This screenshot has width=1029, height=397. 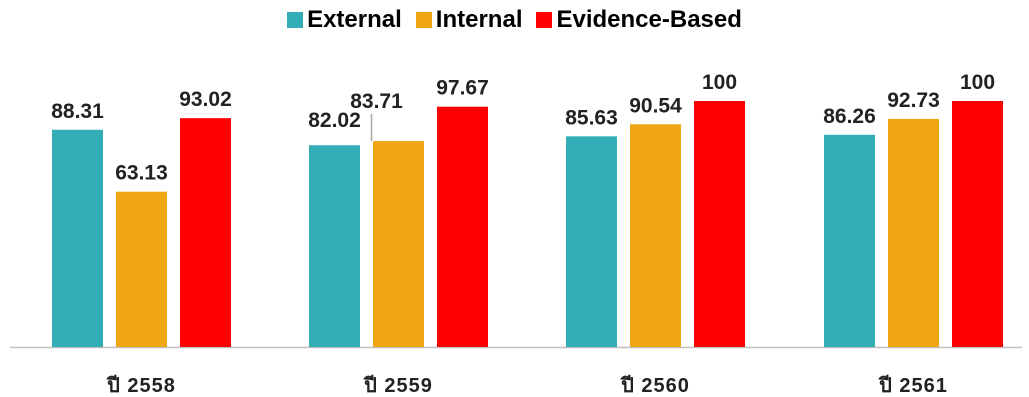 I want to click on data-label-evidence-based-2: 97.67, so click(x=462, y=88).